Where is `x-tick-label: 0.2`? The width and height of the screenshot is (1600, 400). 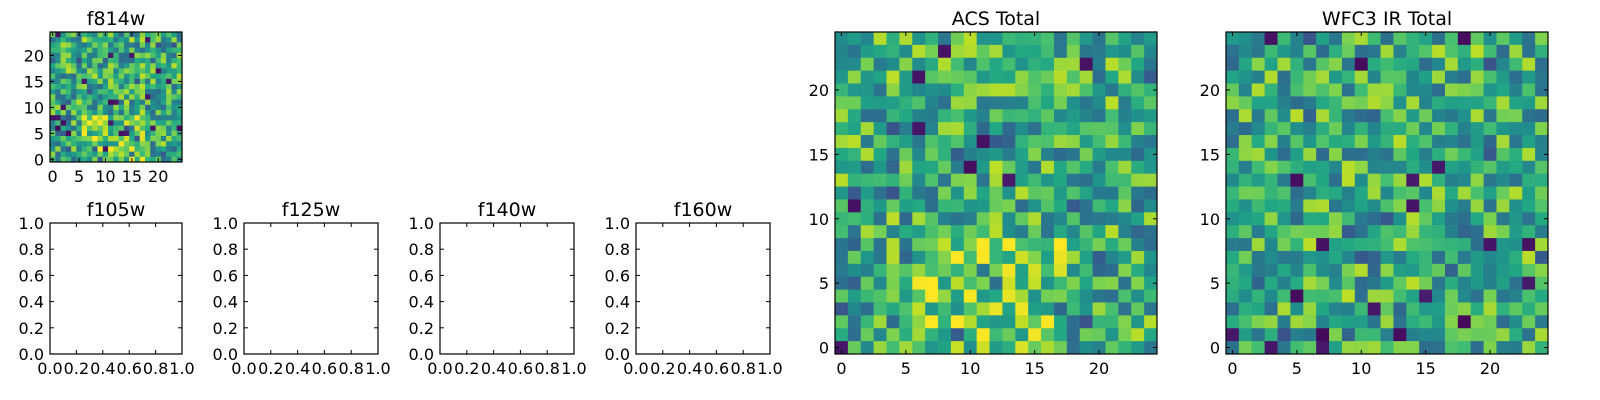 x-tick-label: 0.2 is located at coordinates (76, 368).